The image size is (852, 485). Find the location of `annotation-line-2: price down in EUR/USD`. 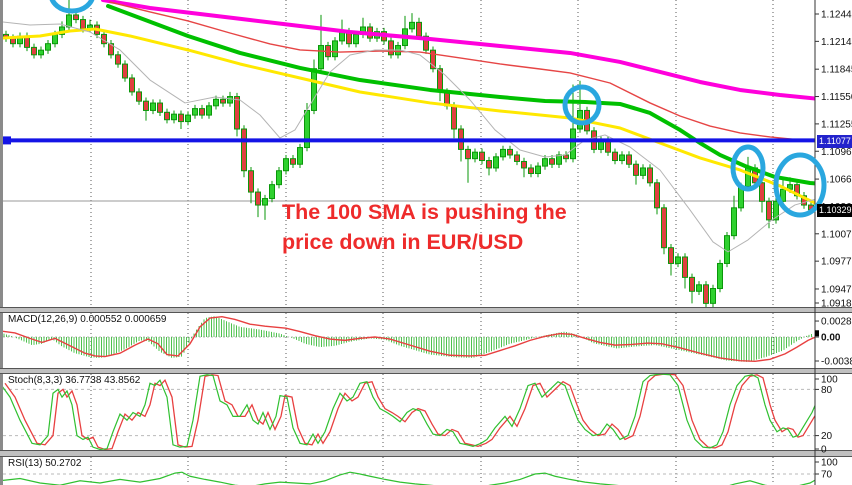

annotation-line-2: price down in EUR/USD is located at coordinates (403, 242).